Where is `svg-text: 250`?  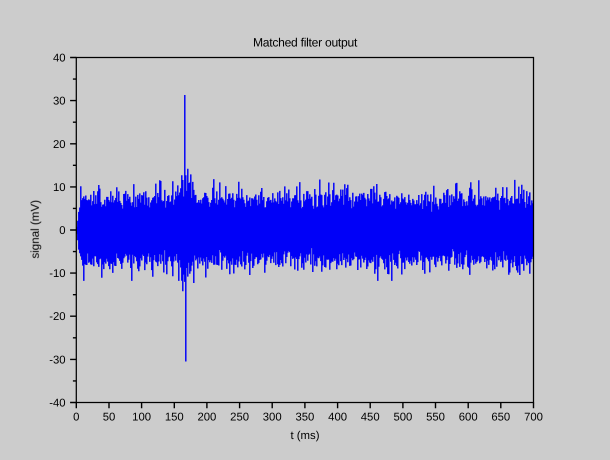
svg-text: 250 is located at coordinates (239, 417).